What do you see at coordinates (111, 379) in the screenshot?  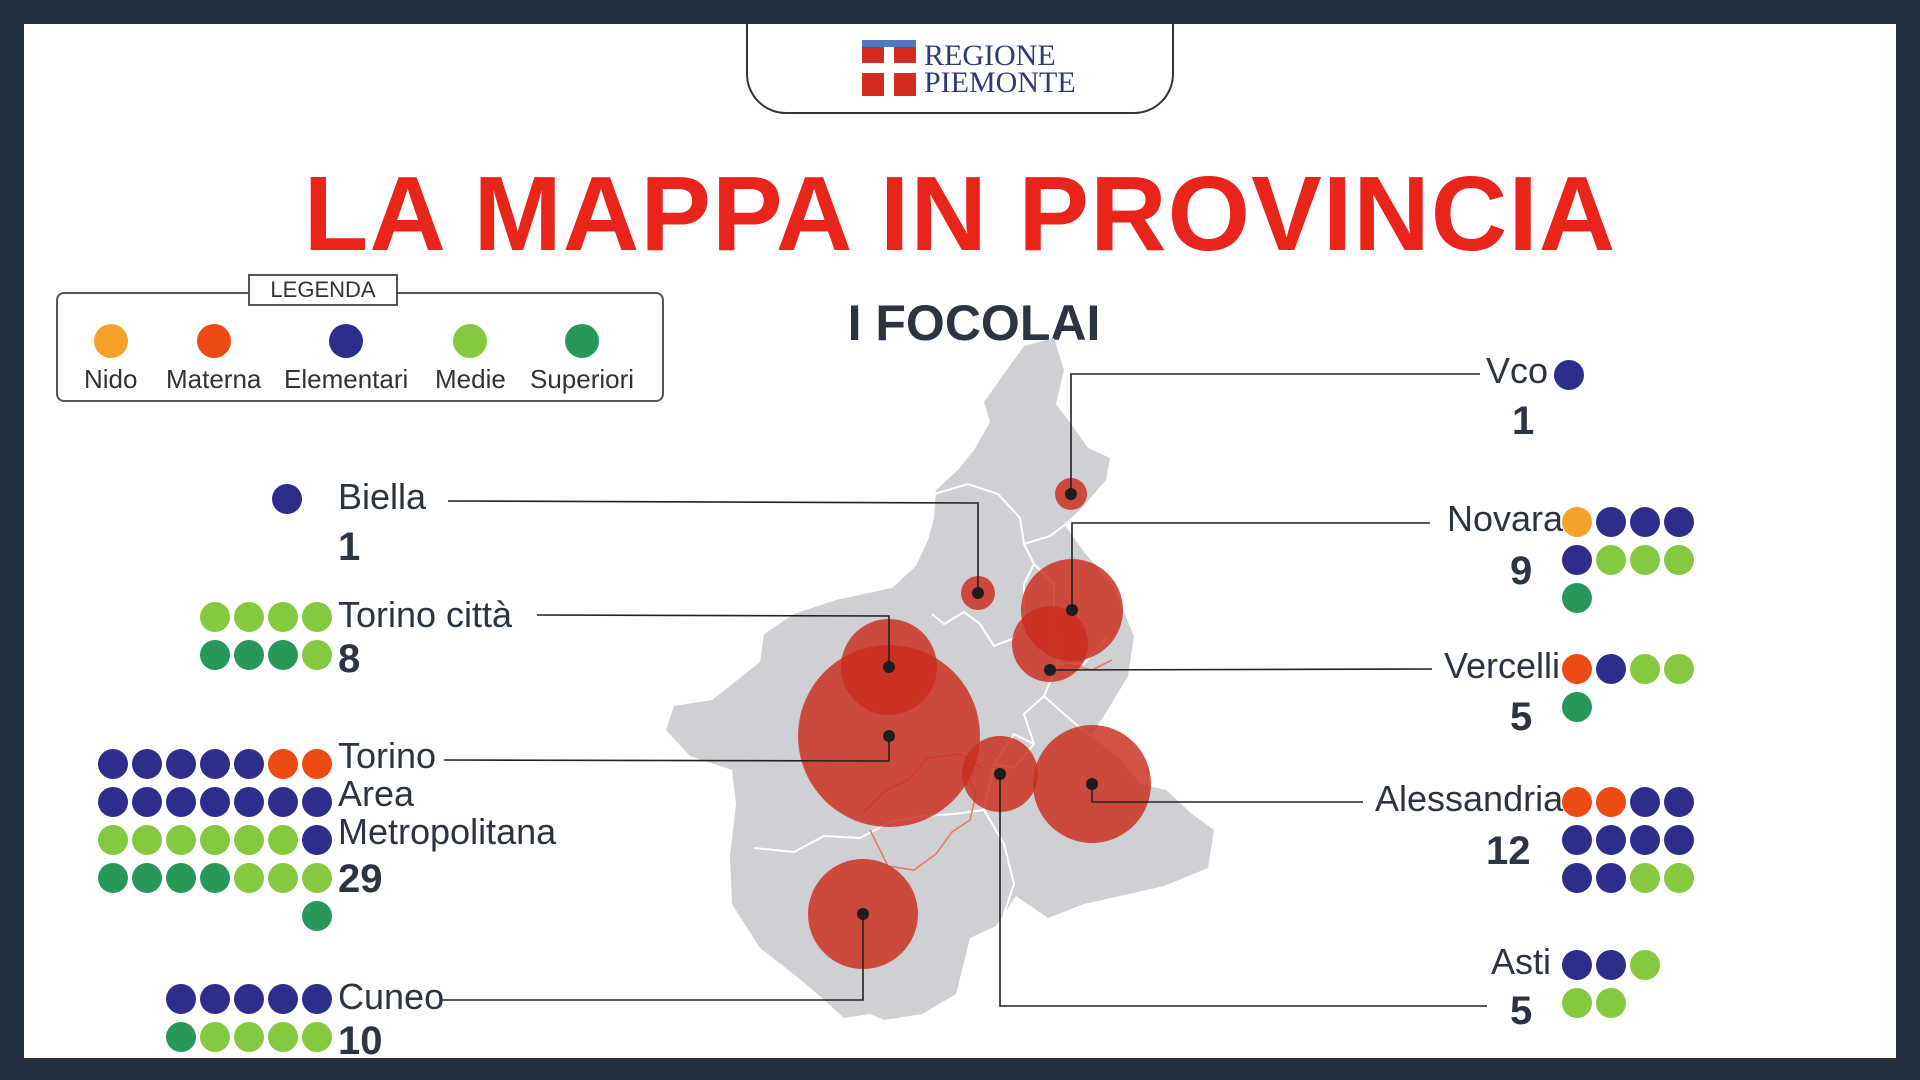 I see `legend-label-nido: Nido` at bounding box center [111, 379].